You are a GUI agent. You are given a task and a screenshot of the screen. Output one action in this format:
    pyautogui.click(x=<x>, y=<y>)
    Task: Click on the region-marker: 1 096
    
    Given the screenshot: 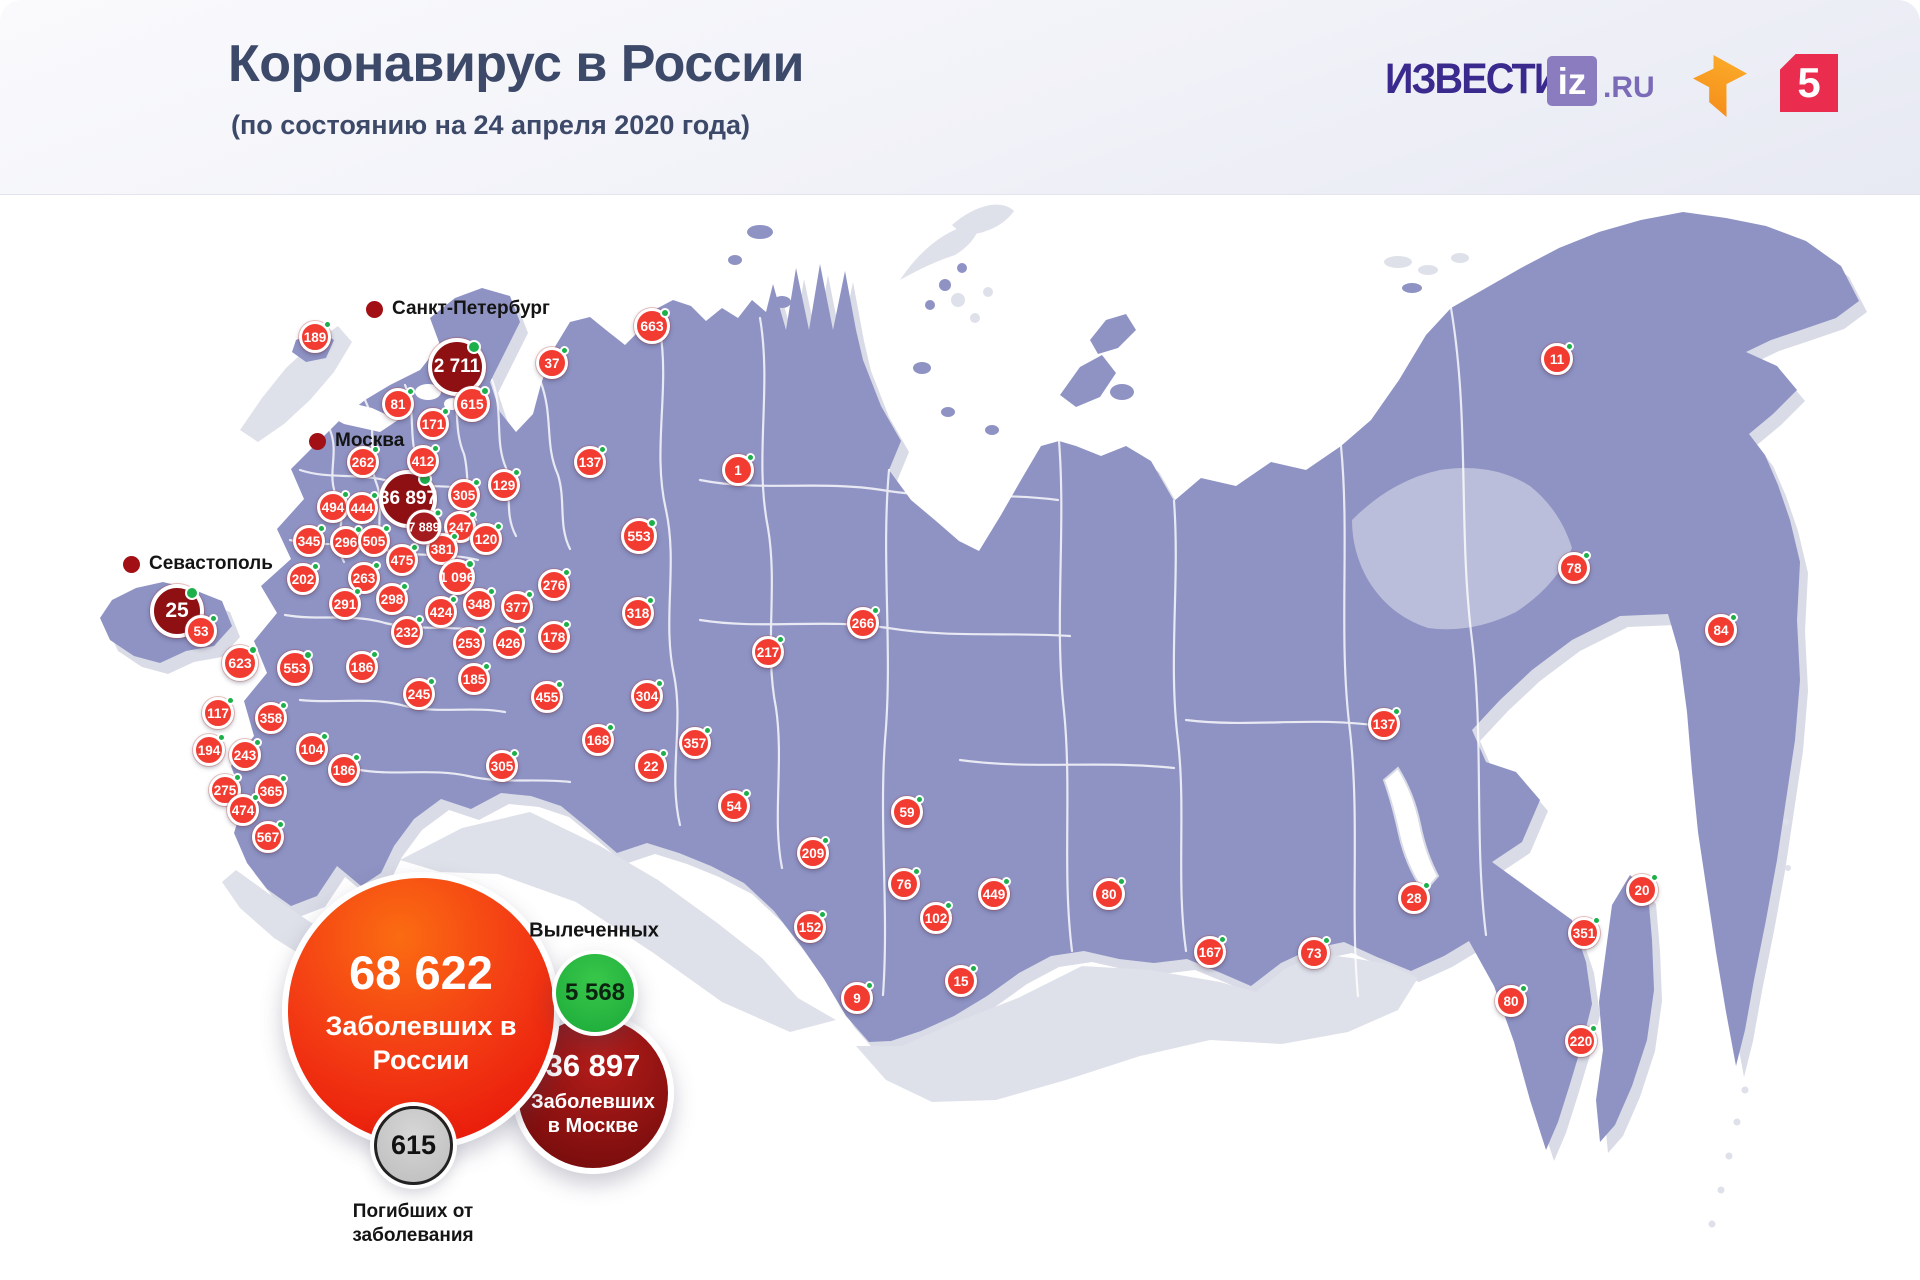 What is the action you would take?
    pyautogui.click(x=457, y=577)
    